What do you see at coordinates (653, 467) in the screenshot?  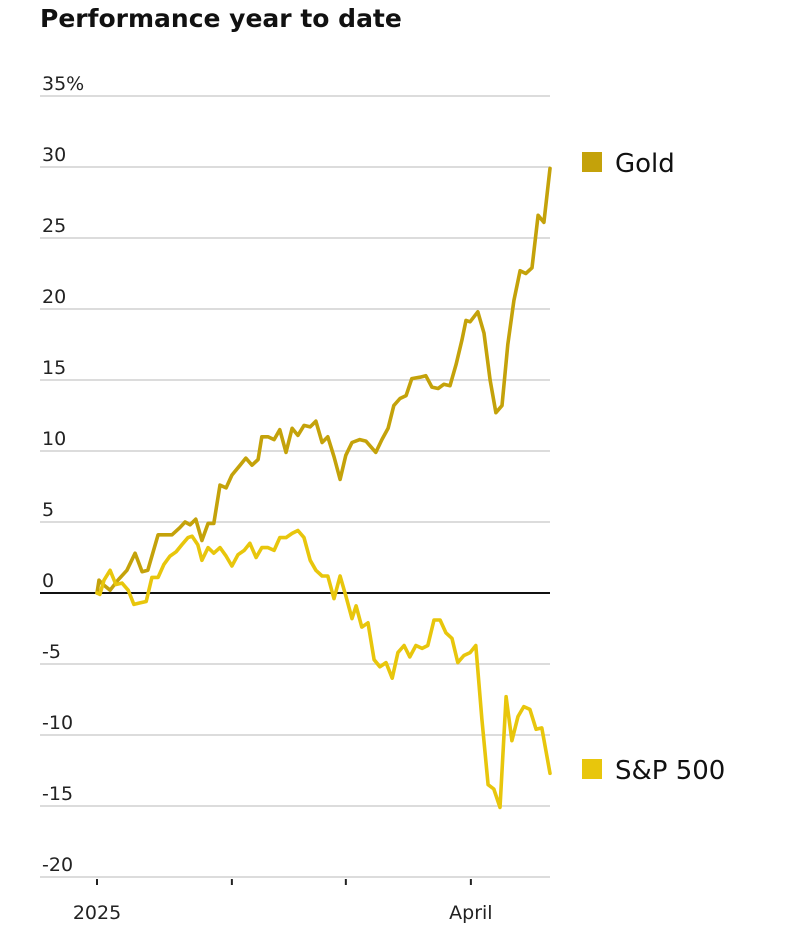 I see `legend: Gold S&P 500` at bounding box center [653, 467].